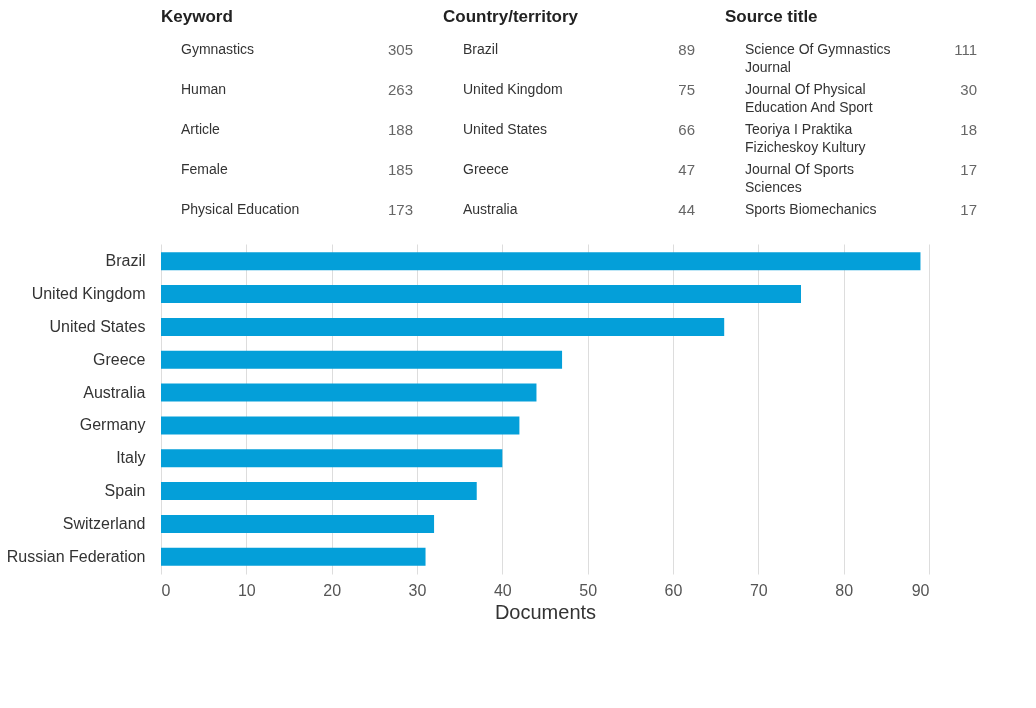 The height and width of the screenshot is (708, 1036). I want to click on data-label: 18, so click(968, 129).